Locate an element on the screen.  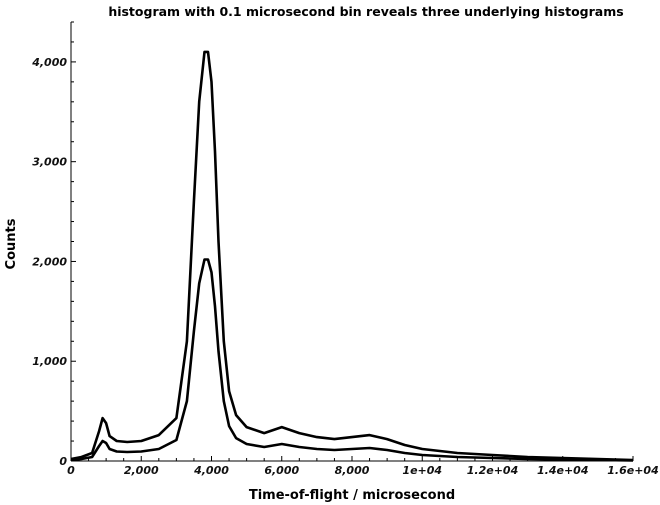
x-tick-label: 4,000 is located at coordinates (211, 470).